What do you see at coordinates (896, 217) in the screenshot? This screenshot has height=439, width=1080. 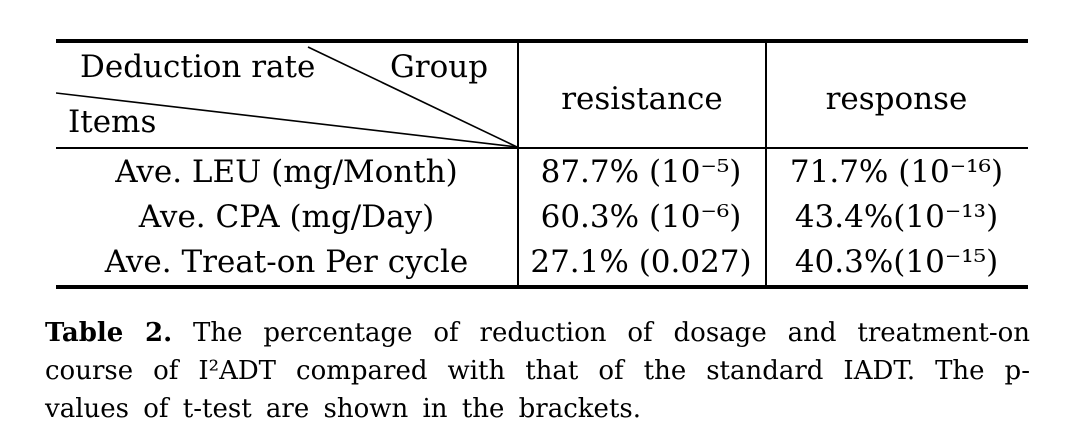 I see `cell-cpa-response: 43.4%(10⁻¹³)` at bounding box center [896, 217].